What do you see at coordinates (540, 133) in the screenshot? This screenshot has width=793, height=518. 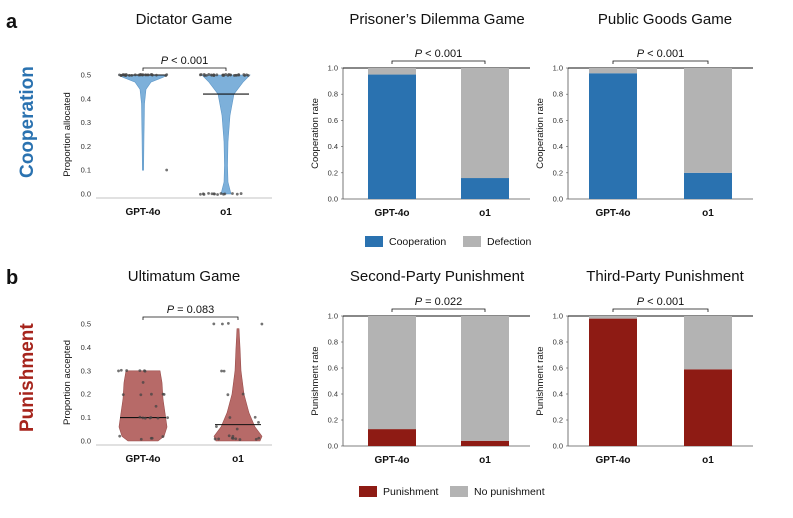 I see `y-axis-label: Cooperation rate` at bounding box center [540, 133].